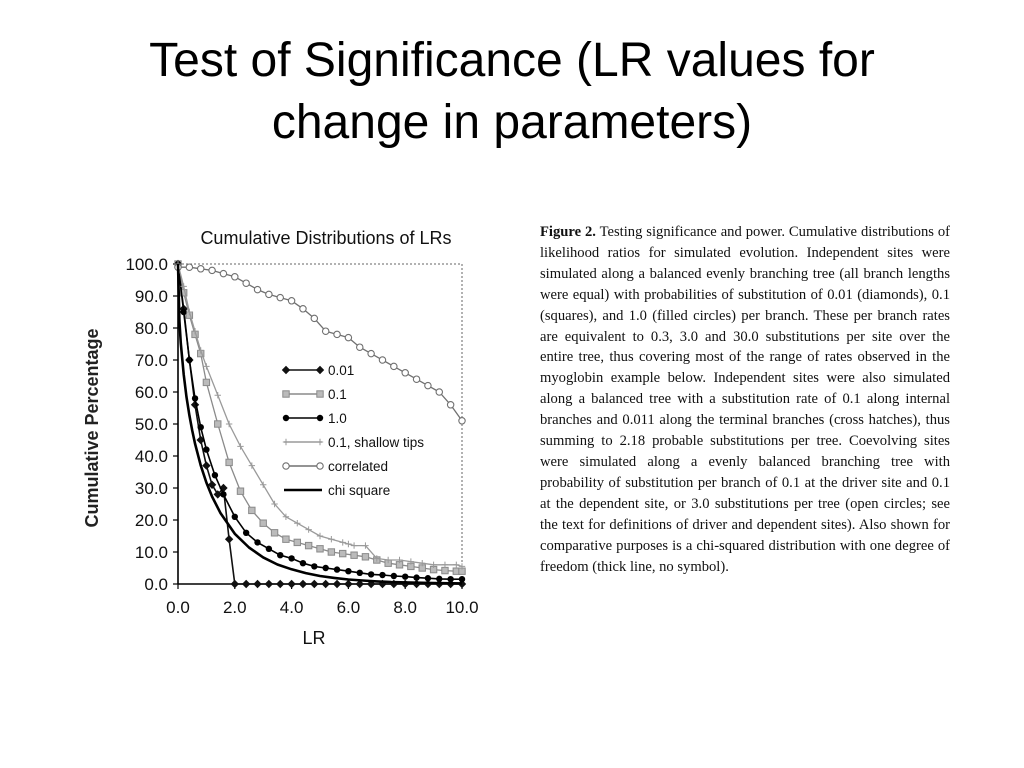 Image resolution: width=1024 pixels, height=768 pixels. I want to click on y-tick-label: 0.0, so click(156, 584).